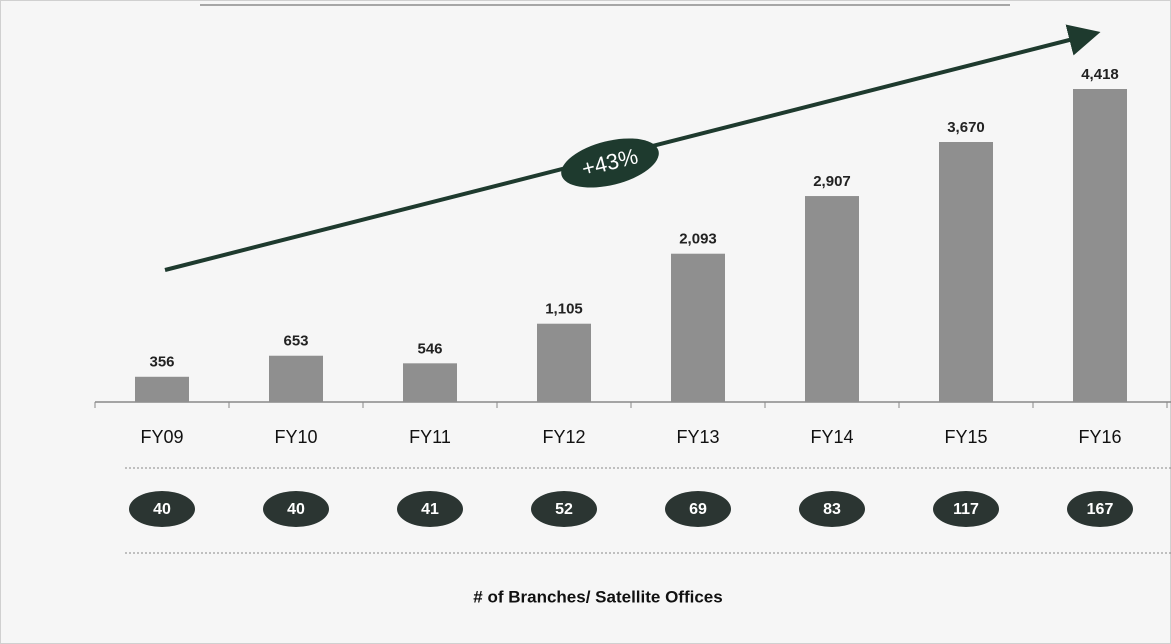  Describe the element at coordinates (161, 437) in the screenshot. I see `x-tick-label: FY09` at that location.